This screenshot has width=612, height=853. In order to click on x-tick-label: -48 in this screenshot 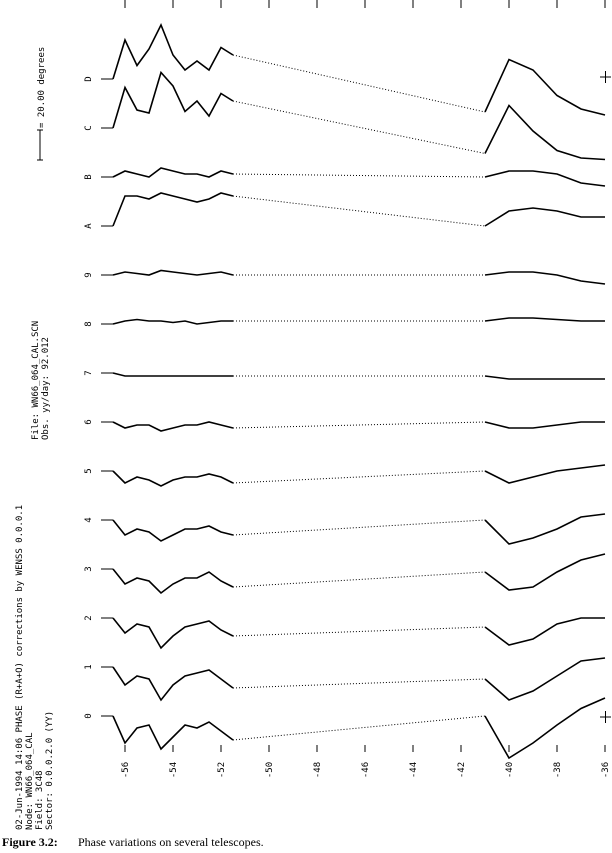, I will do `click(318, 770)`.